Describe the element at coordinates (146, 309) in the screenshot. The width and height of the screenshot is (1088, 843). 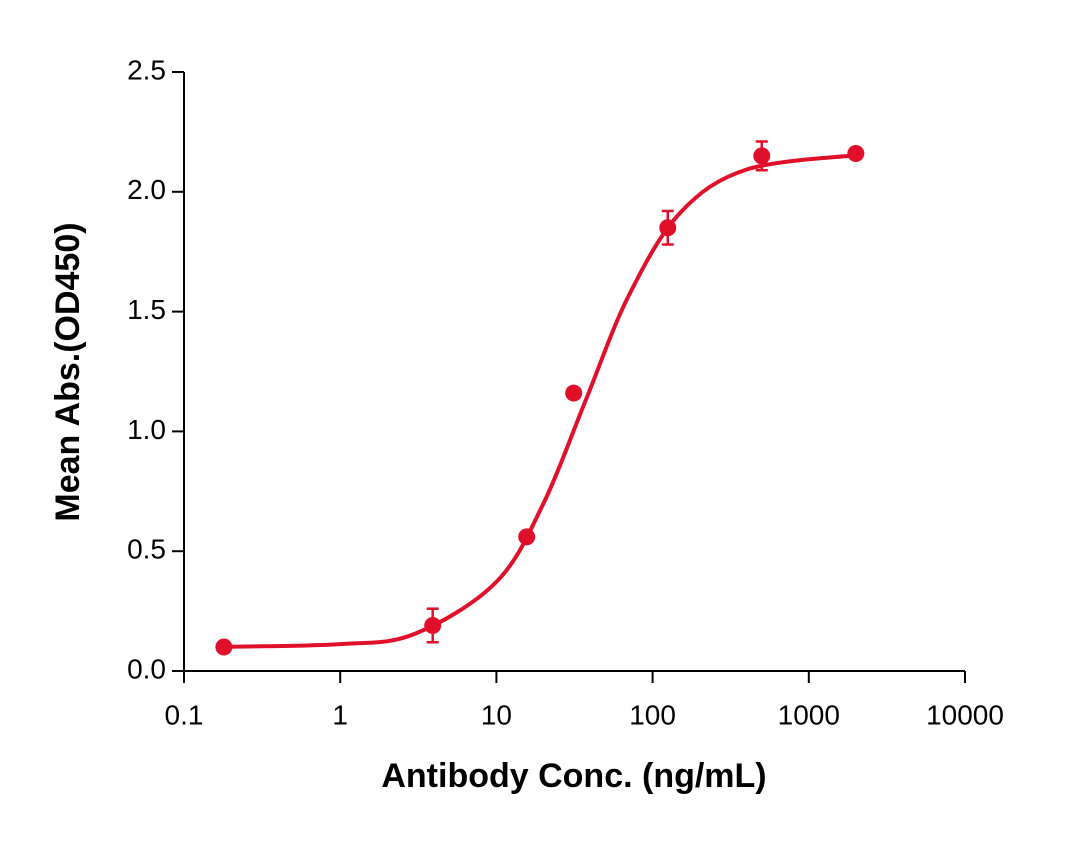
I see `y-tick-label: 1.5` at that location.